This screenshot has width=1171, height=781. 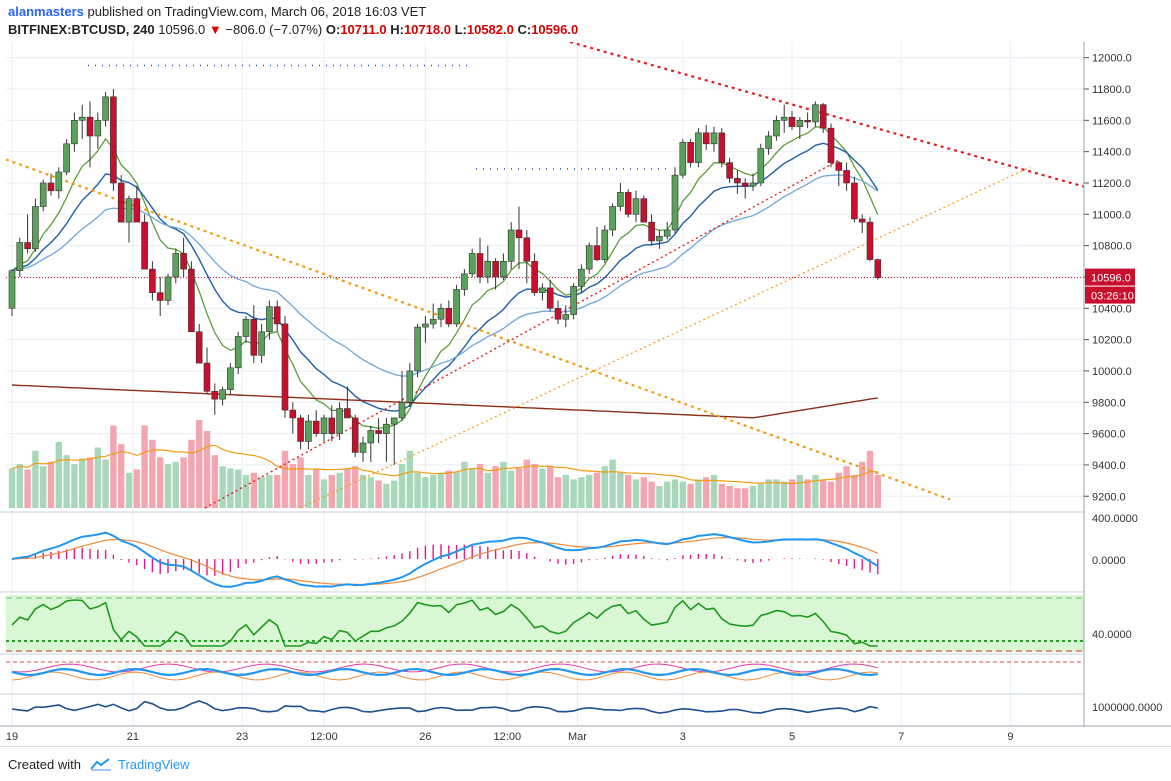 What do you see at coordinates (683, 737) in the screenshot?
I see `time-tick-label: 3` at bounding box center [683, 737].